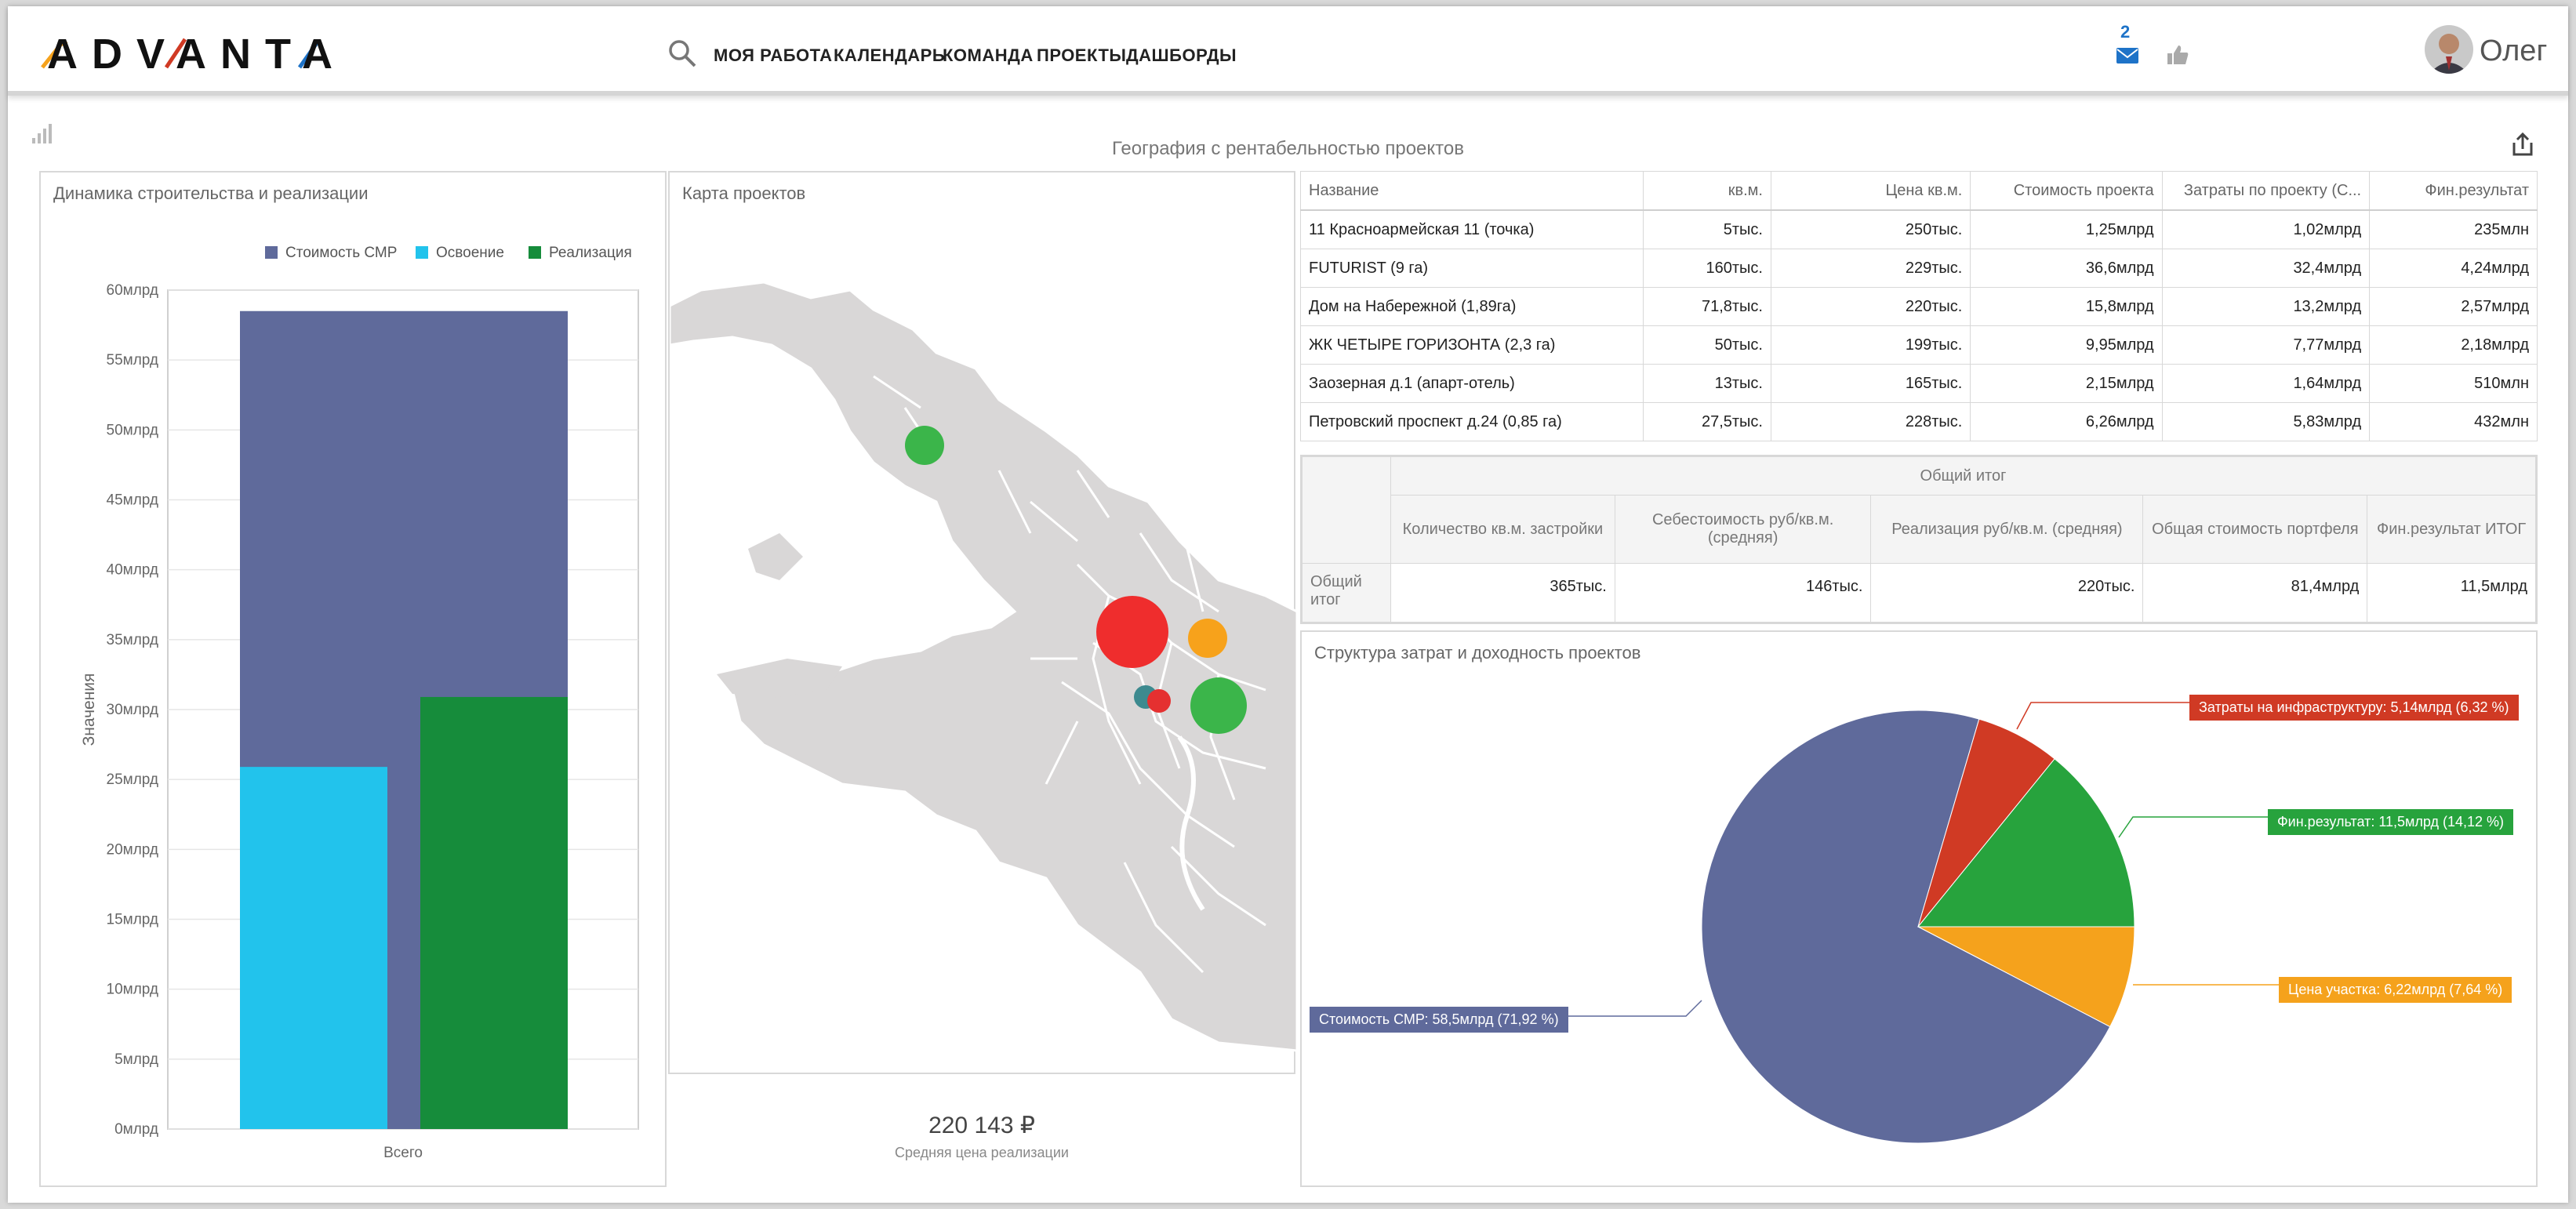 The width and height of the screenshot is (2576, 1209). I want to click on cell-result: 432млн, so click(2453, 421).